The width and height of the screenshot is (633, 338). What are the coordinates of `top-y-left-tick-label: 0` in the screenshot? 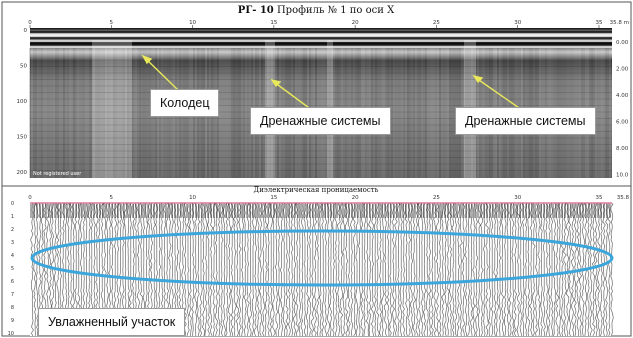 It's located at (26, 31).